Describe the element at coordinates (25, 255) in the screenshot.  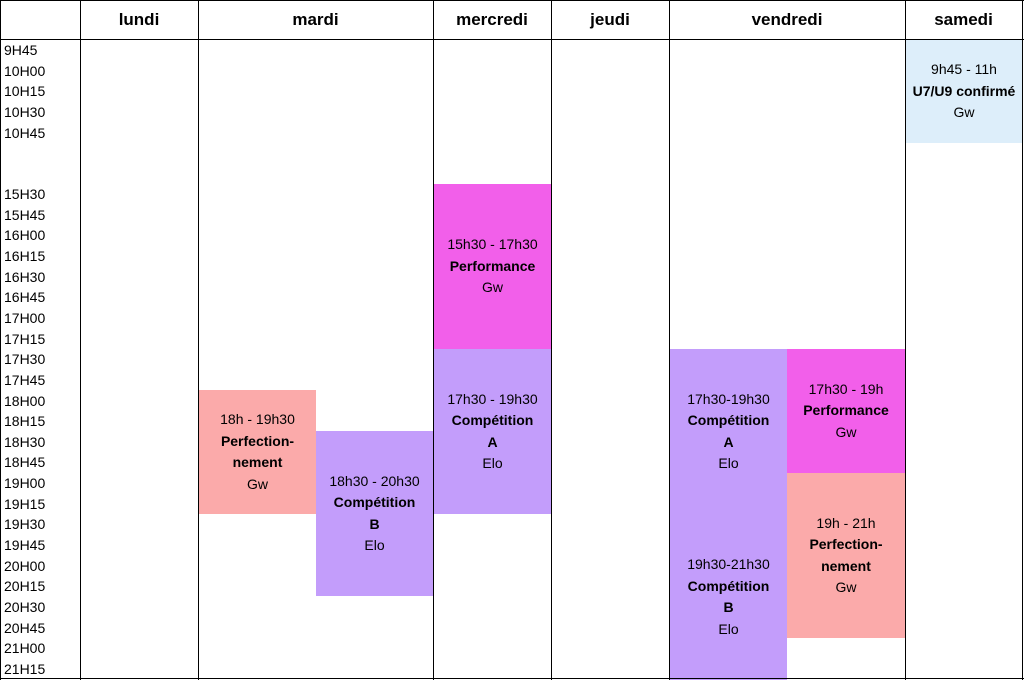
I see `time-label: 16H15` at that location.